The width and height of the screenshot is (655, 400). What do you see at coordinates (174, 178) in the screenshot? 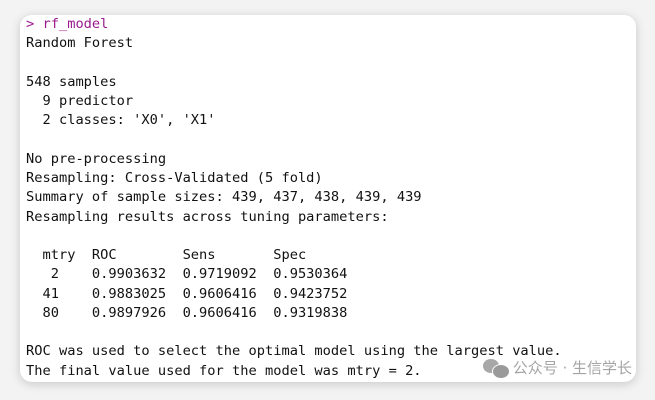
I see `output-line: Resampling: Cross-Validated (5 fold)` at bounding box center [174, 178].